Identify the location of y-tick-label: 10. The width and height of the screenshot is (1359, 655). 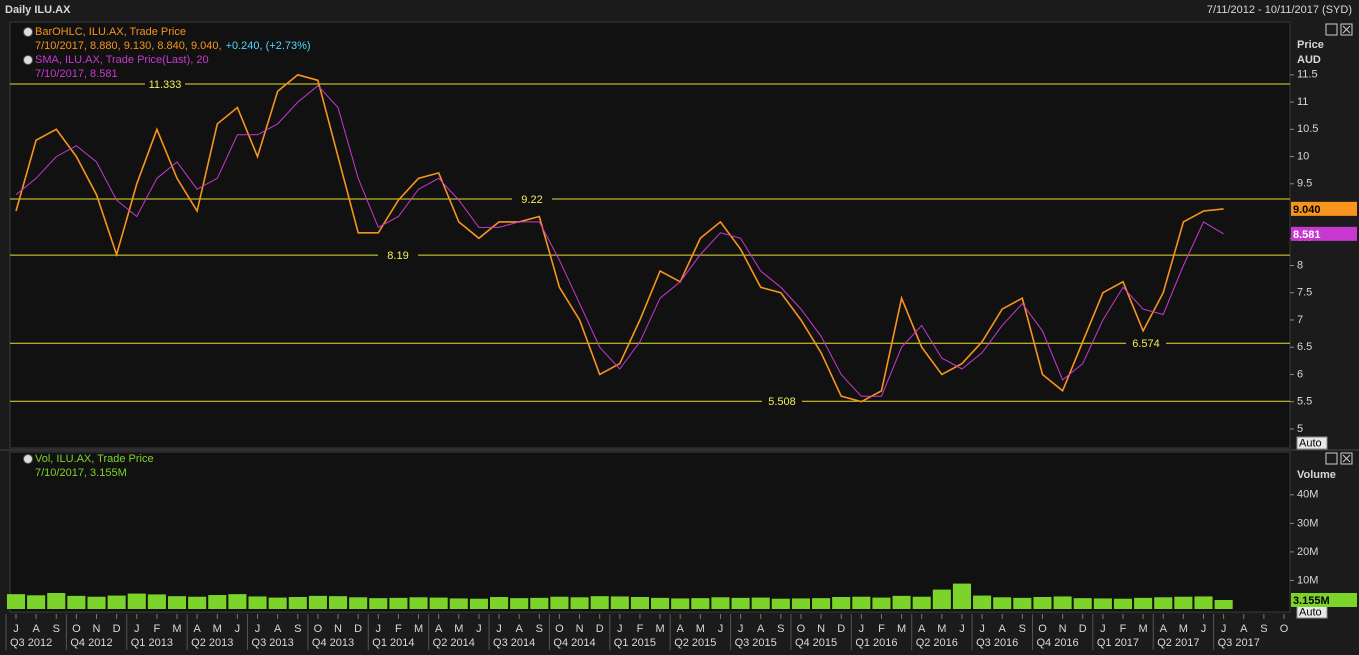
(1303, 156).